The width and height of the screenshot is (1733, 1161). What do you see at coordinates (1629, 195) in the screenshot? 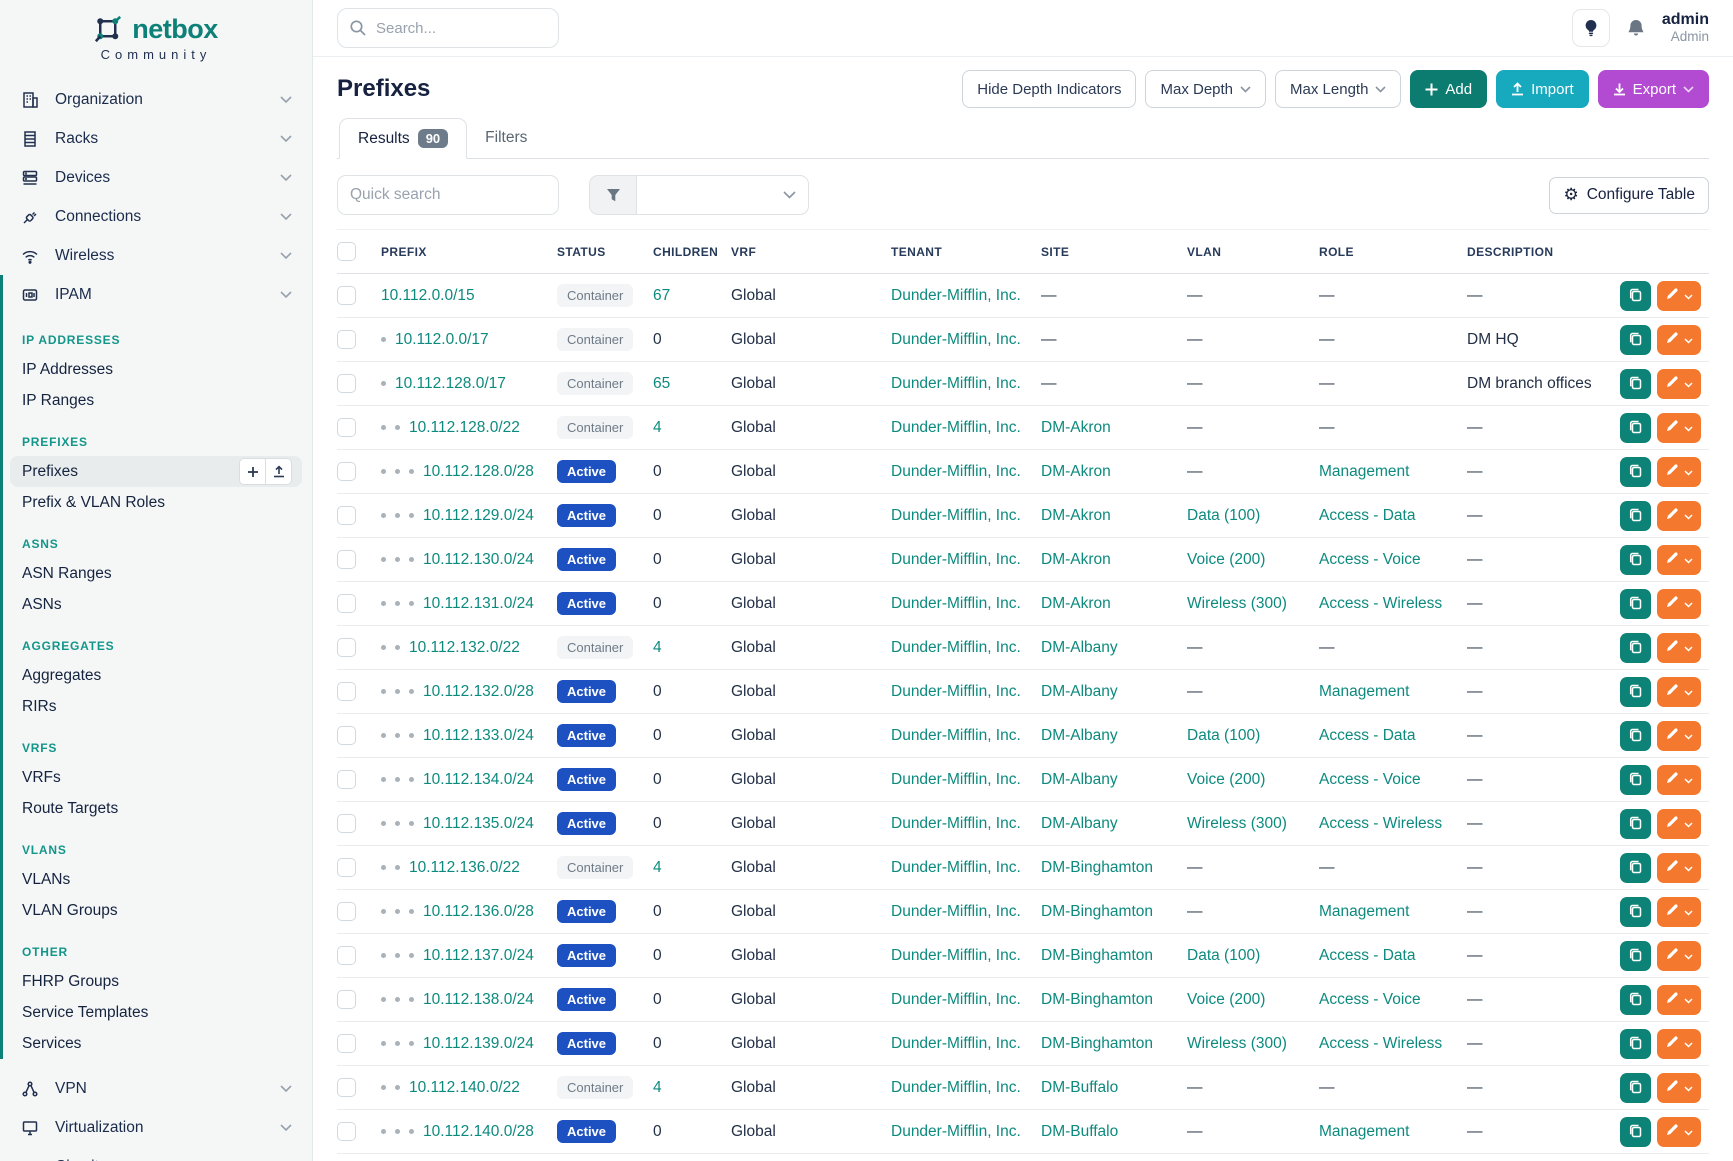
I see `configure-table-button: ⚙ Configure Table` at bounding box center [1629, 195].